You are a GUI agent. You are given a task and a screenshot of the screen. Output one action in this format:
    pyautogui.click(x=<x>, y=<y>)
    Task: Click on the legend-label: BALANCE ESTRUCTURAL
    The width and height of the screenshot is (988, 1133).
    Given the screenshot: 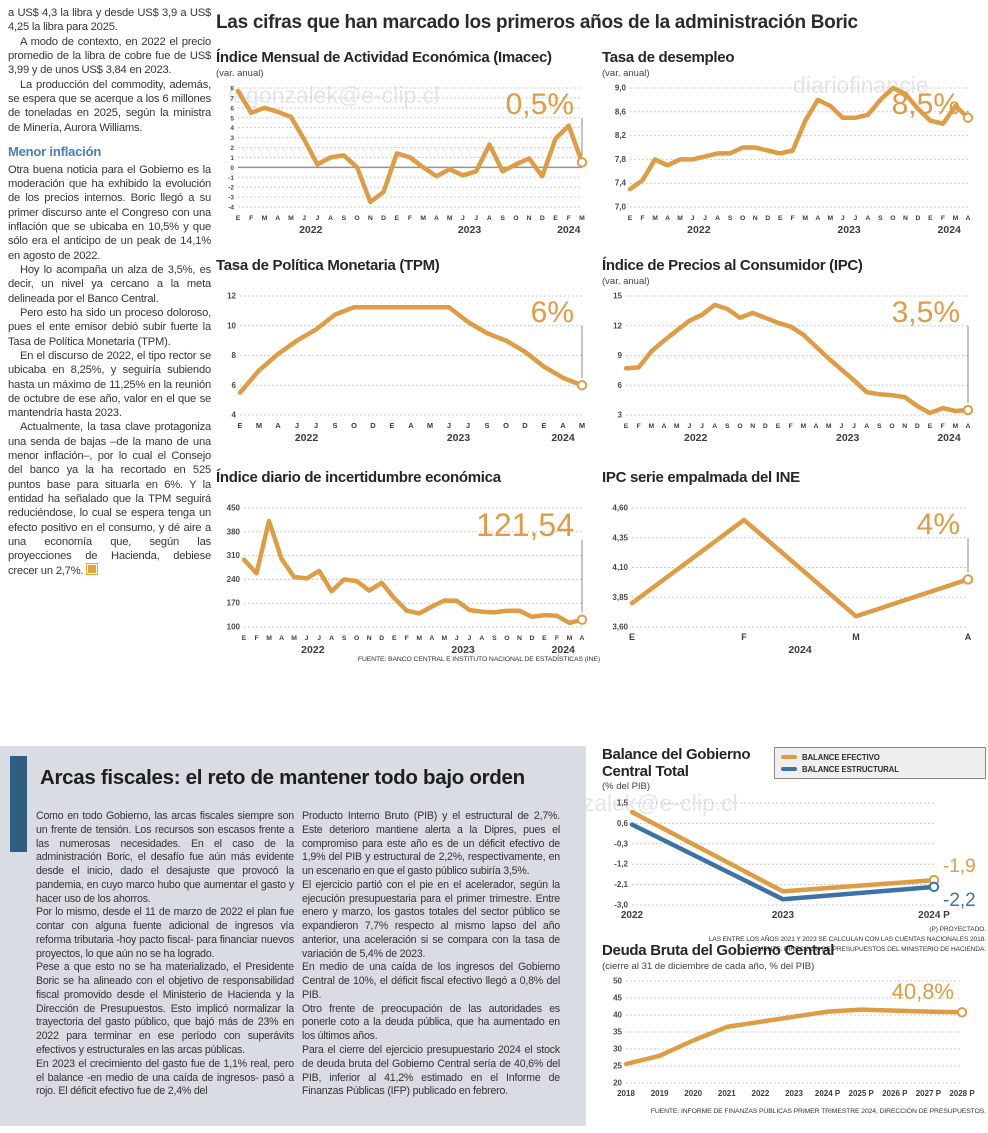 What is the action you would take?
    pyautogui.click(x=850, y=769)
    